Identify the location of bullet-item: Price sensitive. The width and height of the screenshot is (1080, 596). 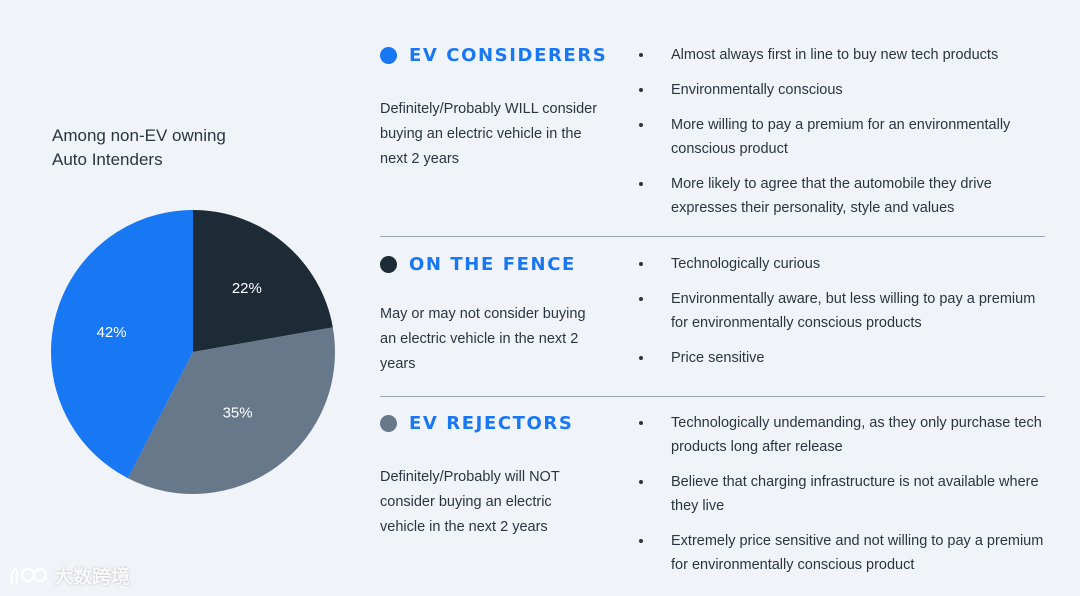
(842, 358).